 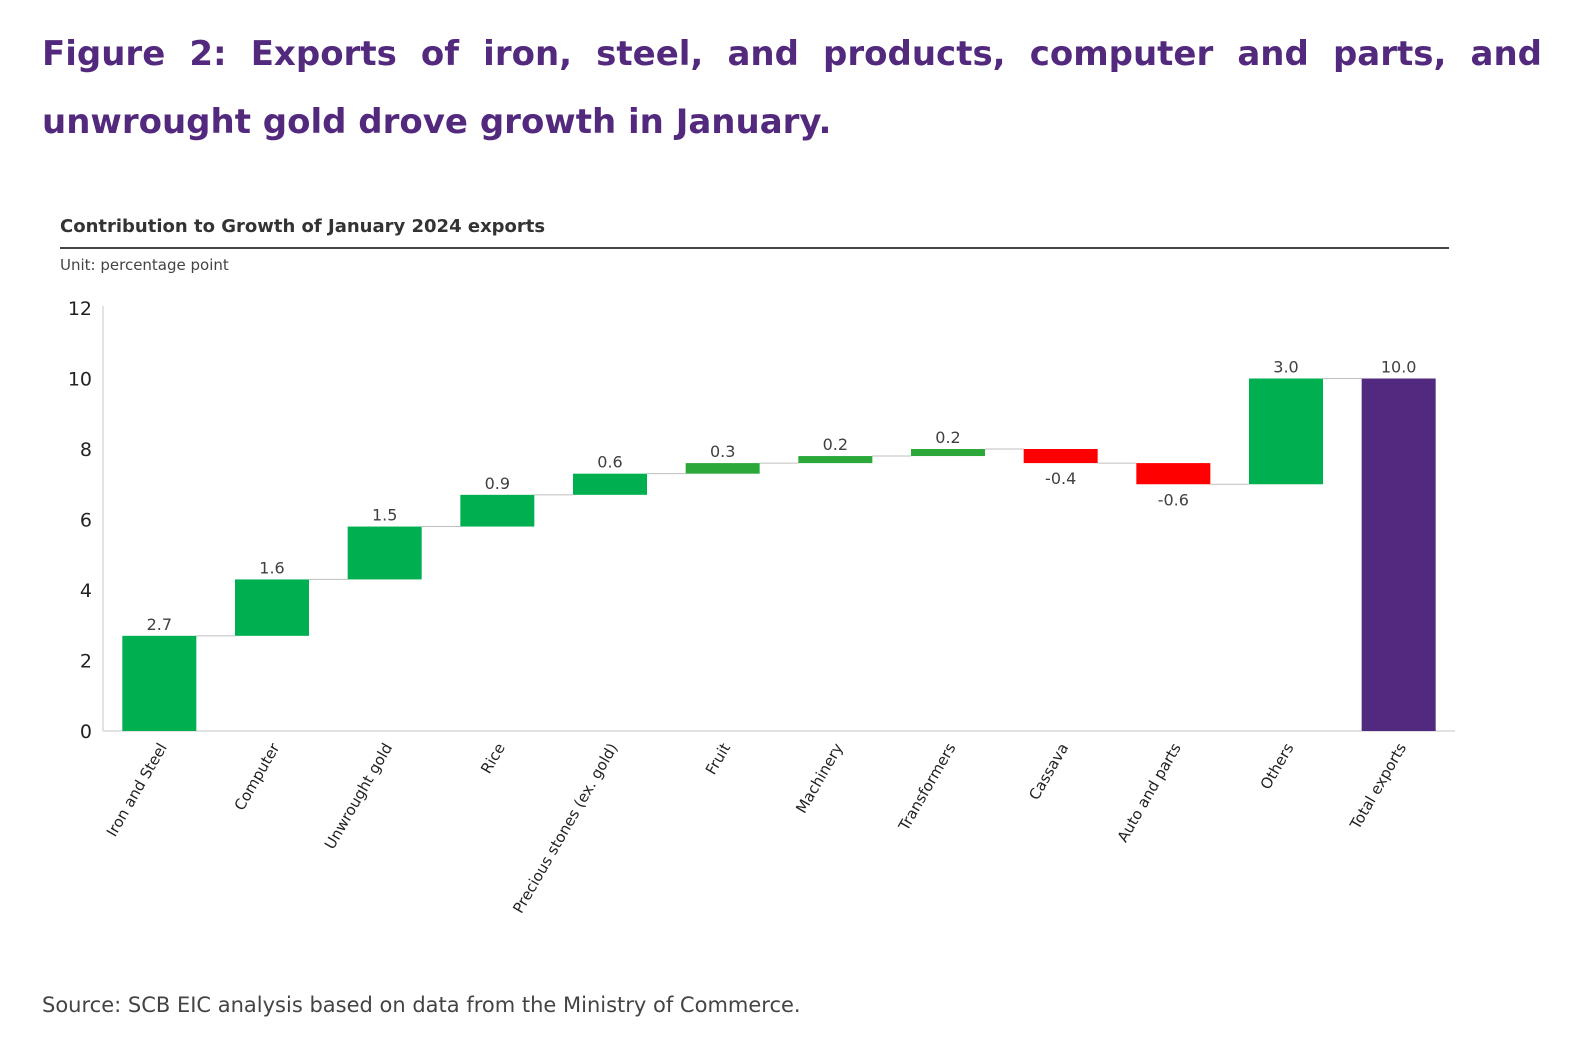 What do you see at coordinates (86, 521) in the screenshot?
I see `y-tick-label: 6` at bounding box center [86, 521].